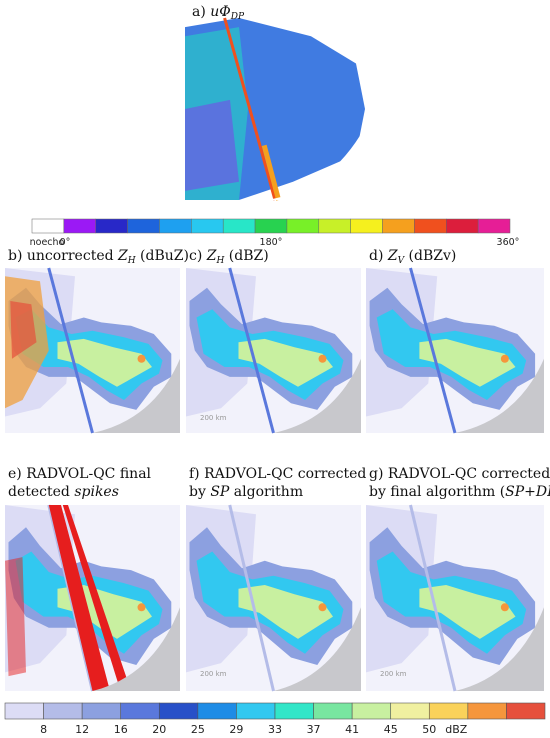 This screenshot has height=738, width=550. Describe the element at coordinates (43, 729) in the screenshot. I see `colorbar-tick-label: 8` at that location.